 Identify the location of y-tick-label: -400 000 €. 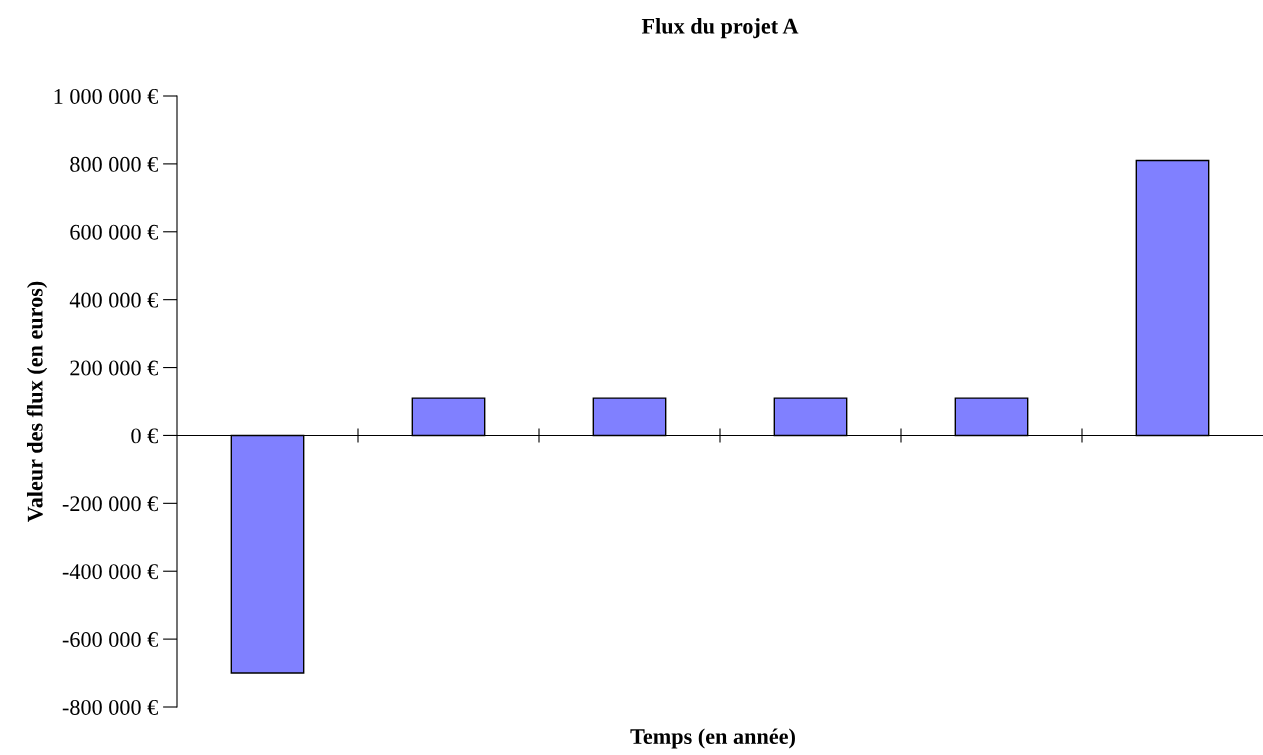
(110, 572).